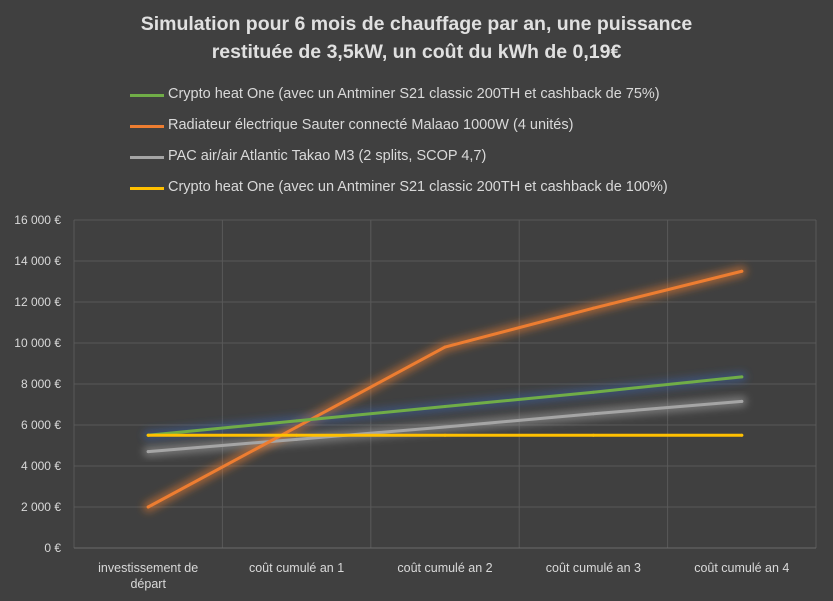 The width and height of the screenshot is (833, 601). I want to click on y-tick-label-0: 0 €, so click(52, 548).